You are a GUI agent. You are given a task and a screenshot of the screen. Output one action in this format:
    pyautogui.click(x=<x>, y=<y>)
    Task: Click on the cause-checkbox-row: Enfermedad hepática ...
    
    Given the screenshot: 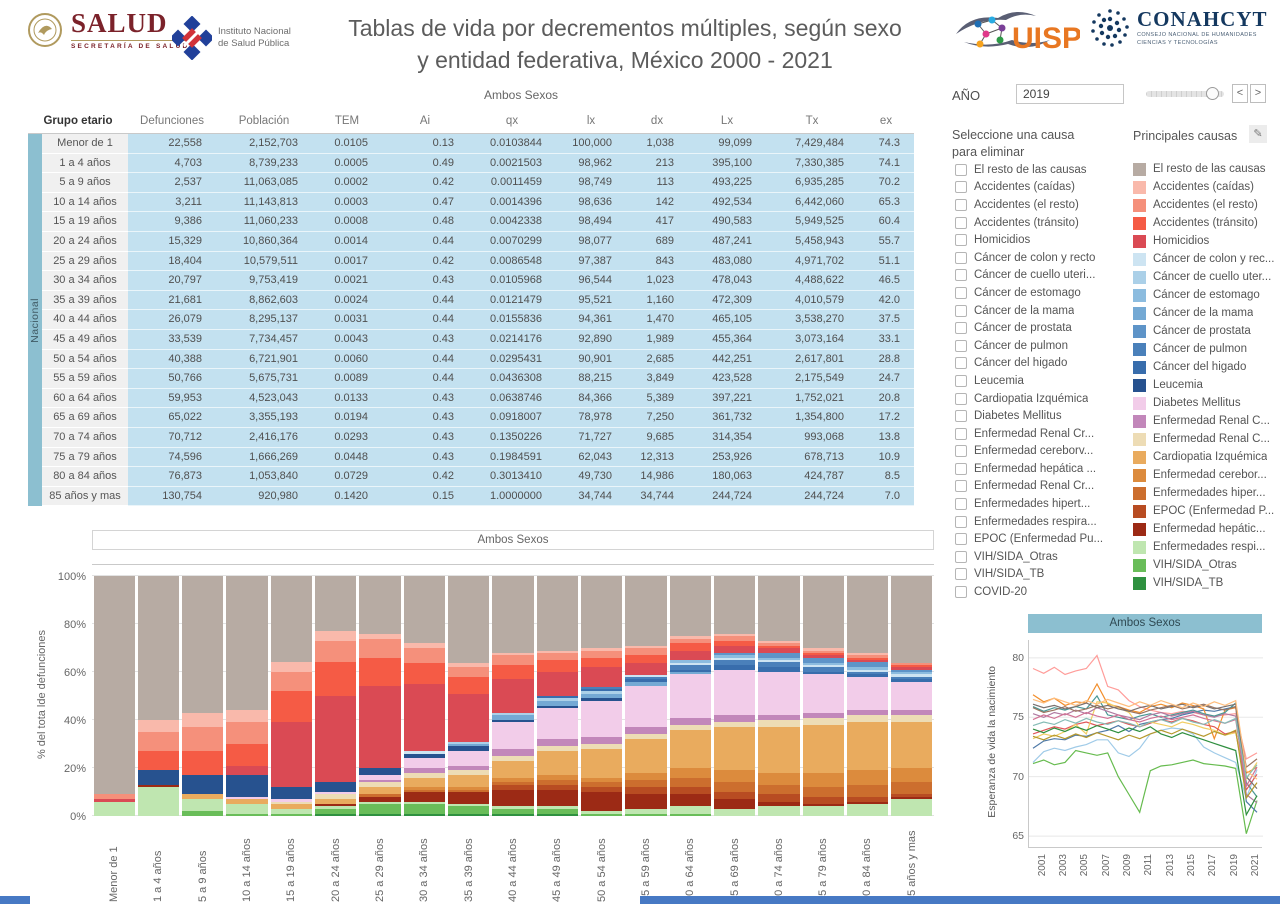 What is the action you would take?
    pyautogui.click(x=1038, y=469)
    